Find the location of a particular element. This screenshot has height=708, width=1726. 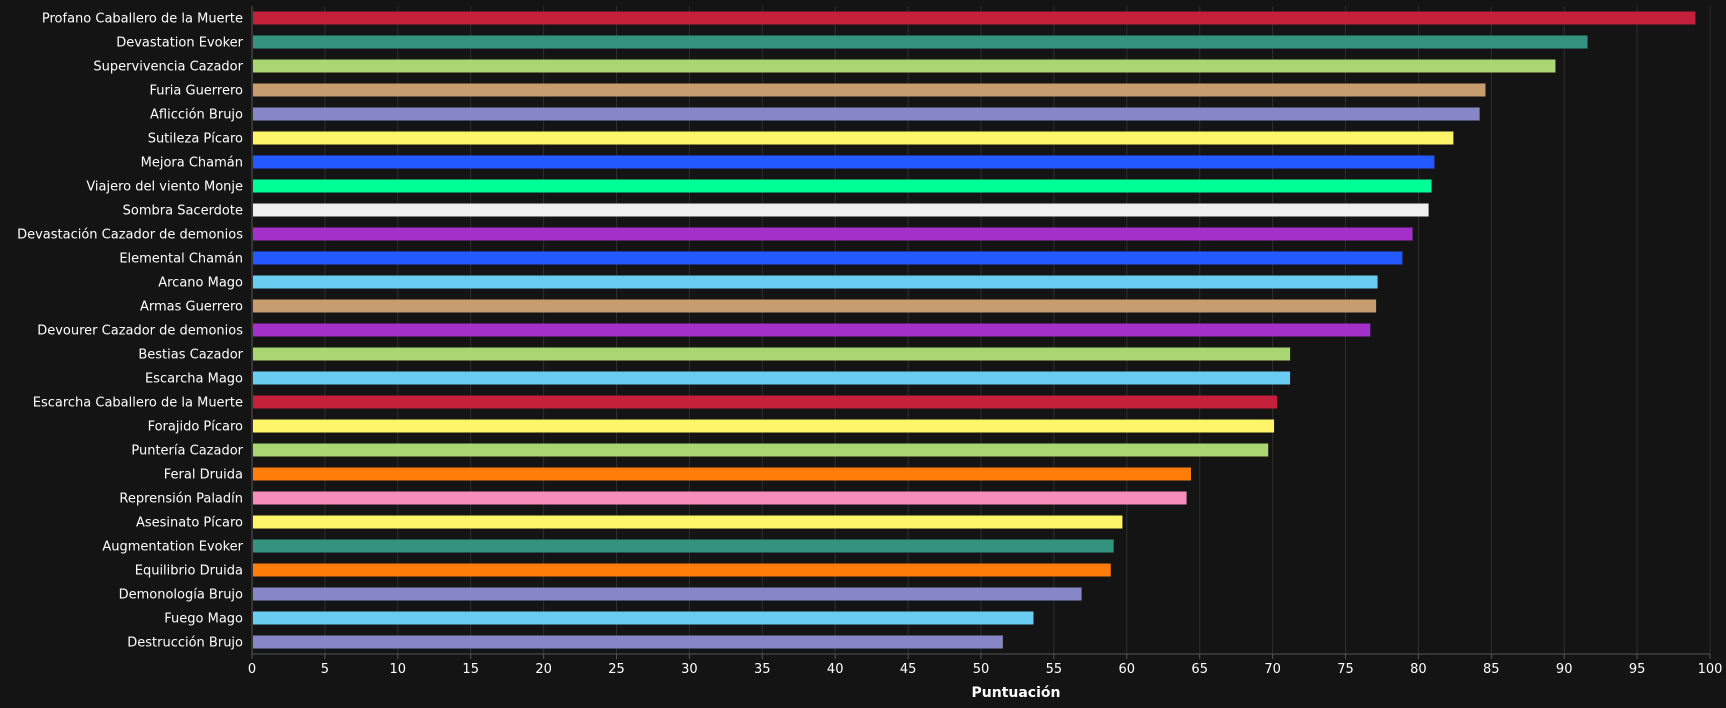

category-label: Escarcha Caballero de la Muerte is located at coordinates (138, 403).